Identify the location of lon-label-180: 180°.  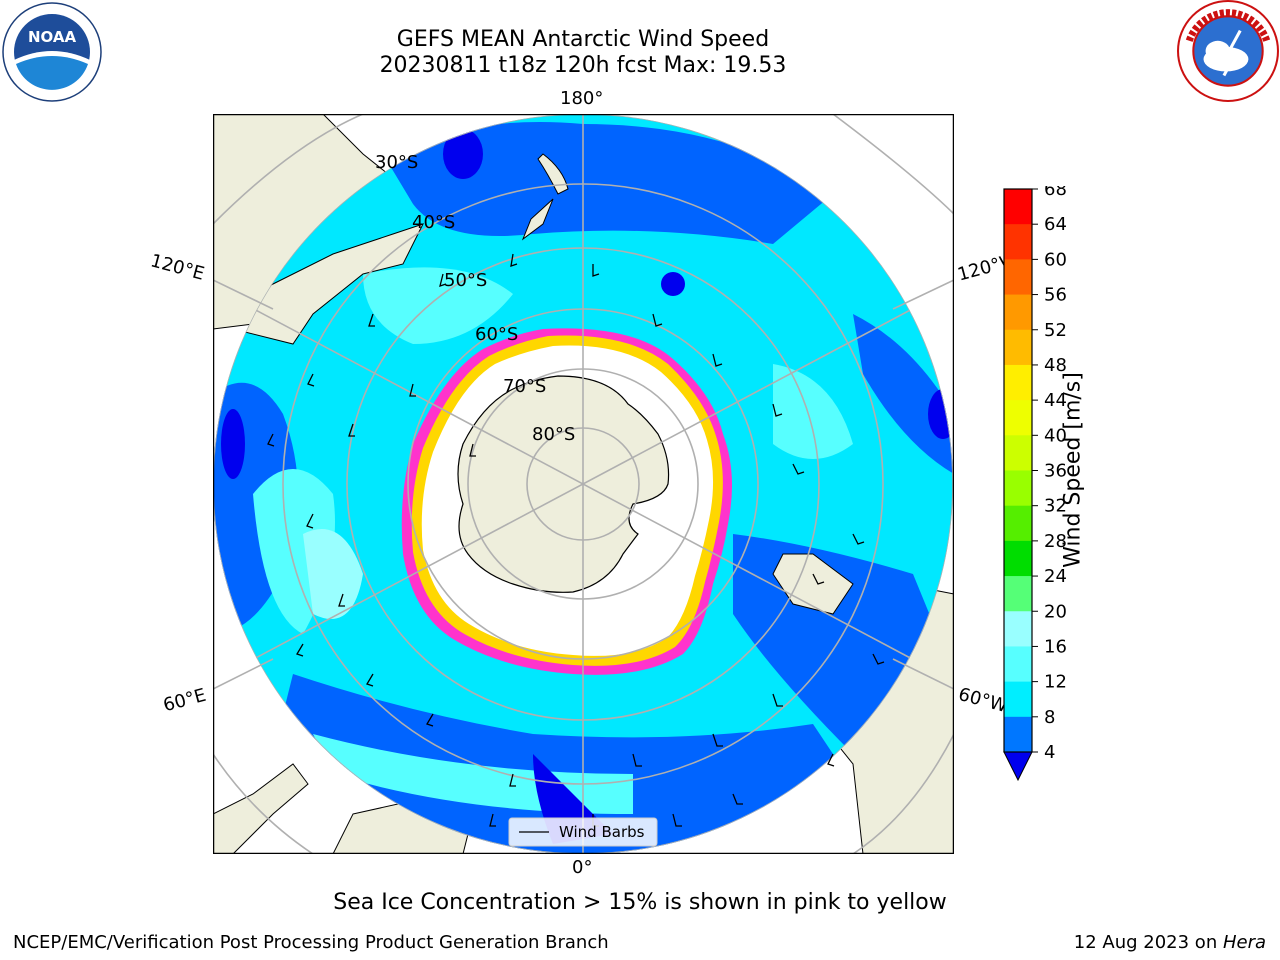
(582, 98).